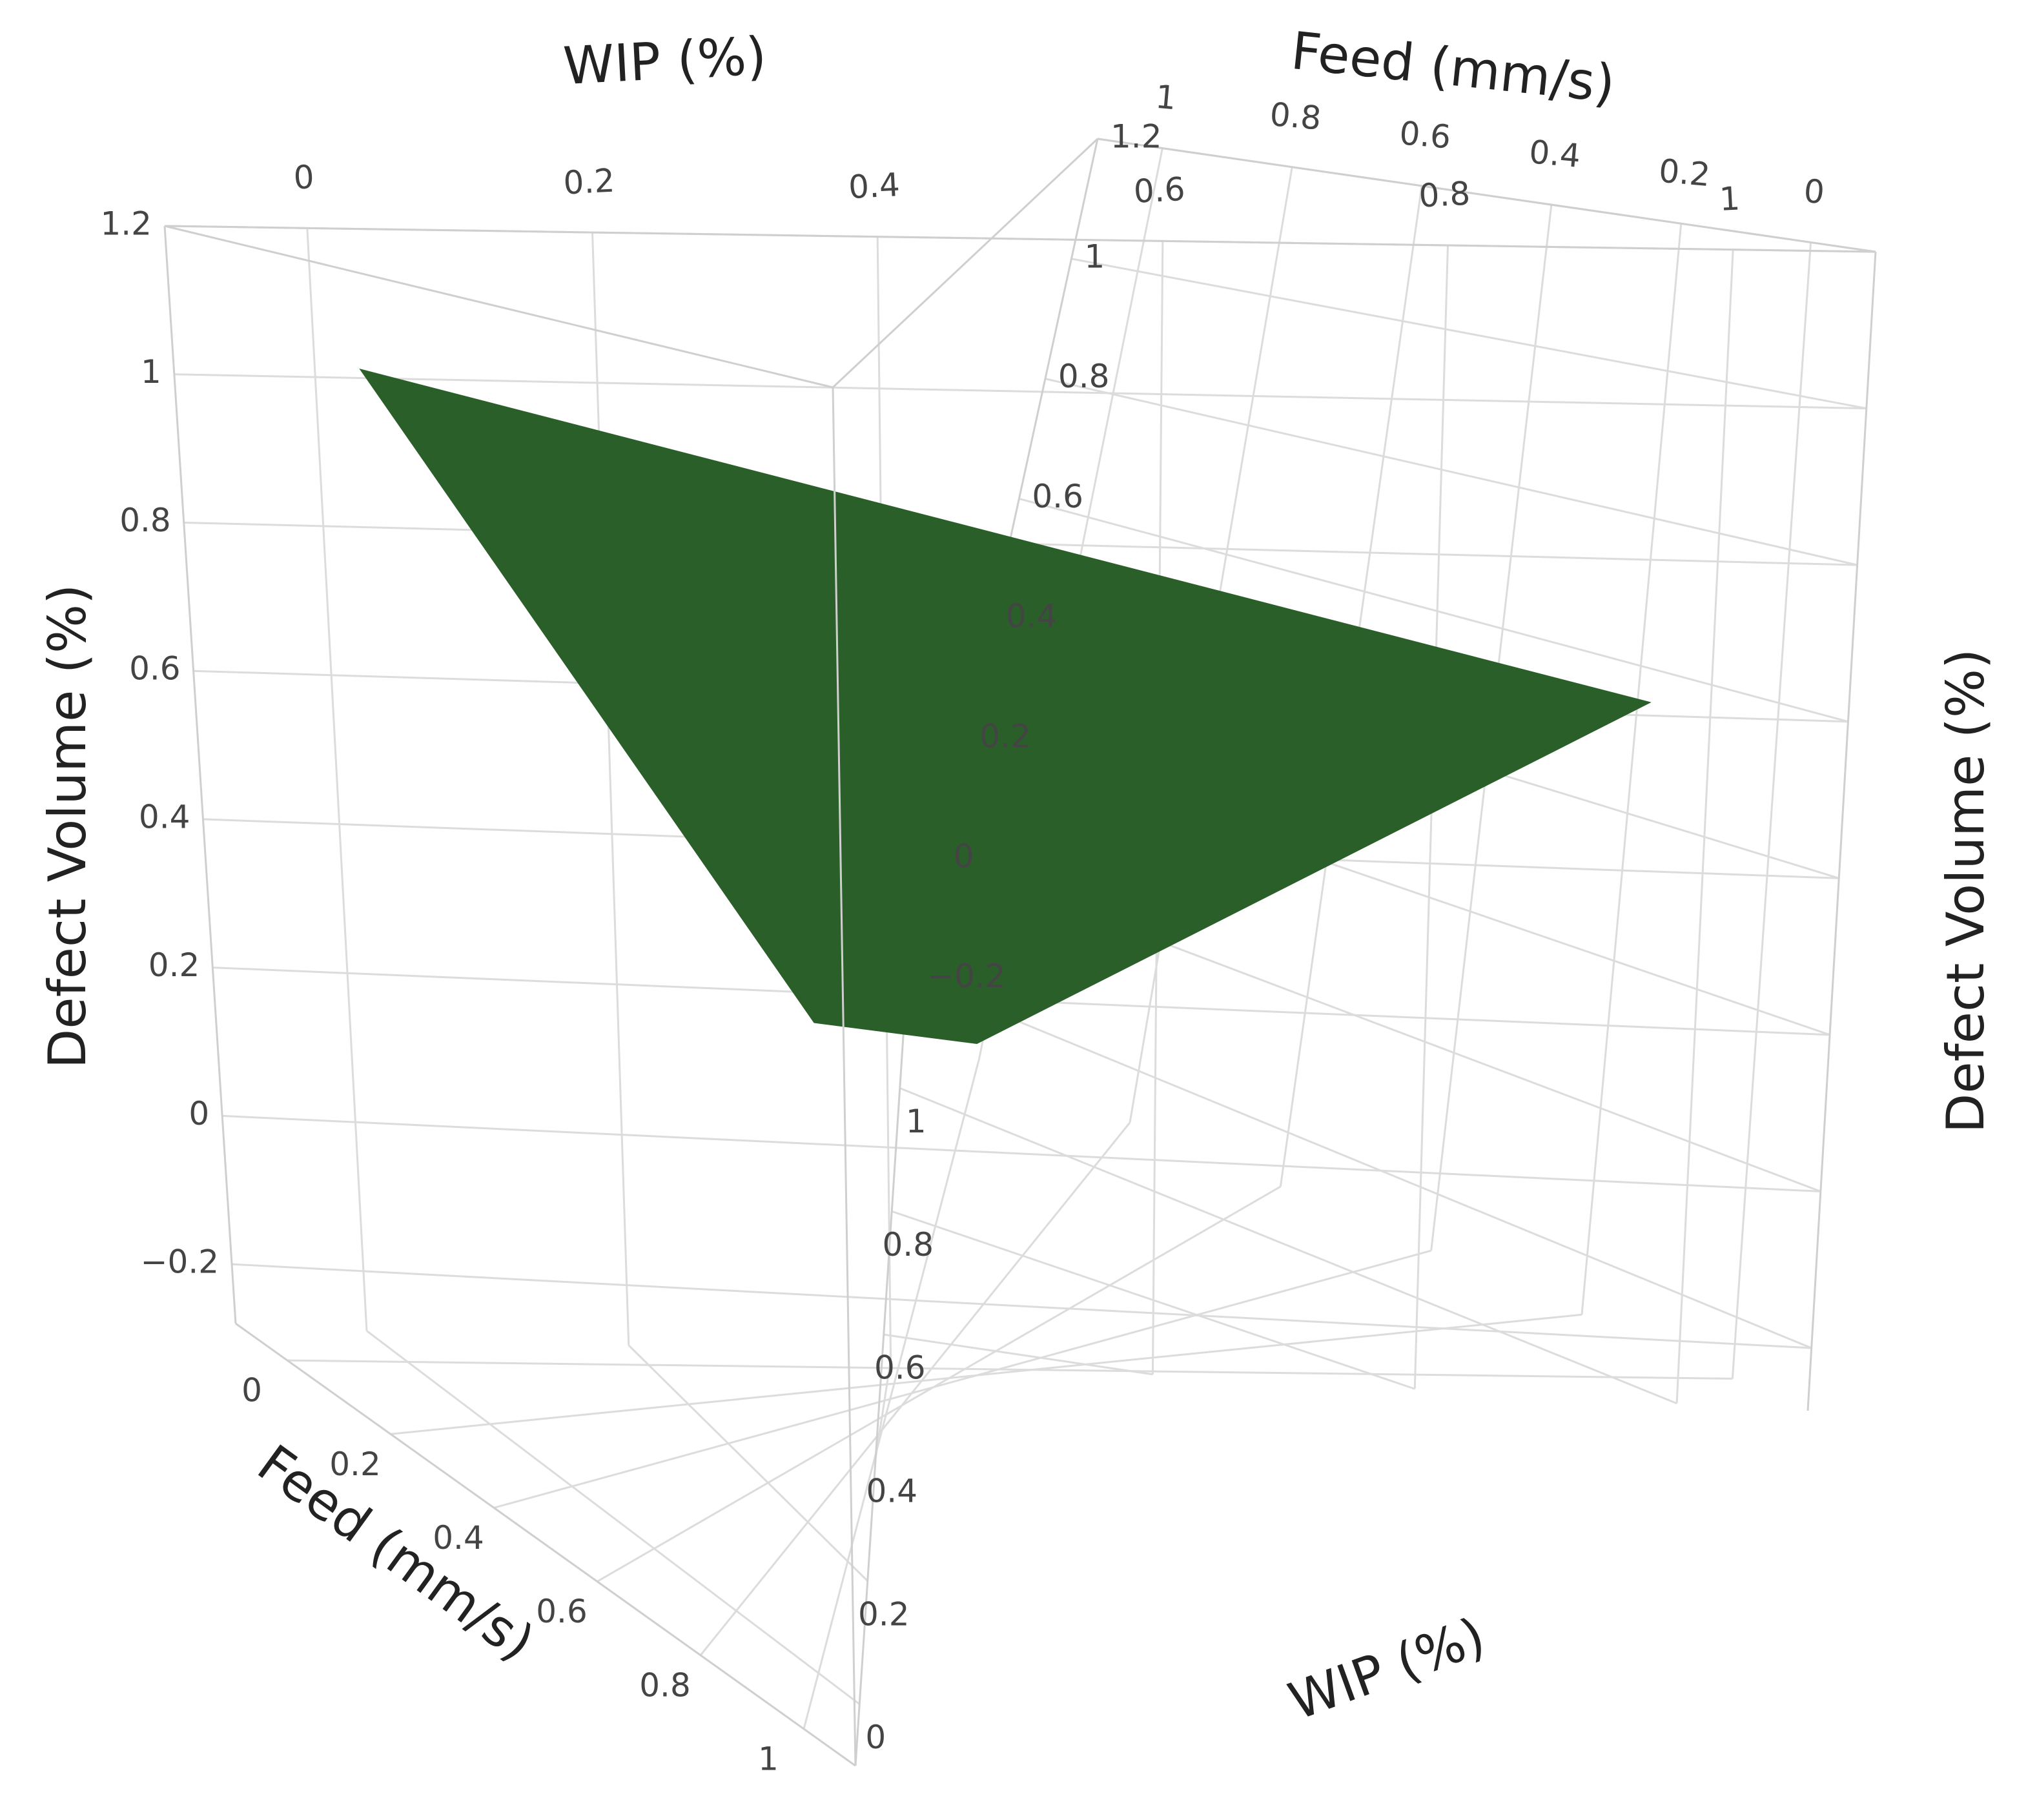 The image size is (2037, 1820). What do you see at coordinates (1032, 616) in the screenshot?
I see `z-tick-label-right: 0.4` at bounding box center [1032, 616].